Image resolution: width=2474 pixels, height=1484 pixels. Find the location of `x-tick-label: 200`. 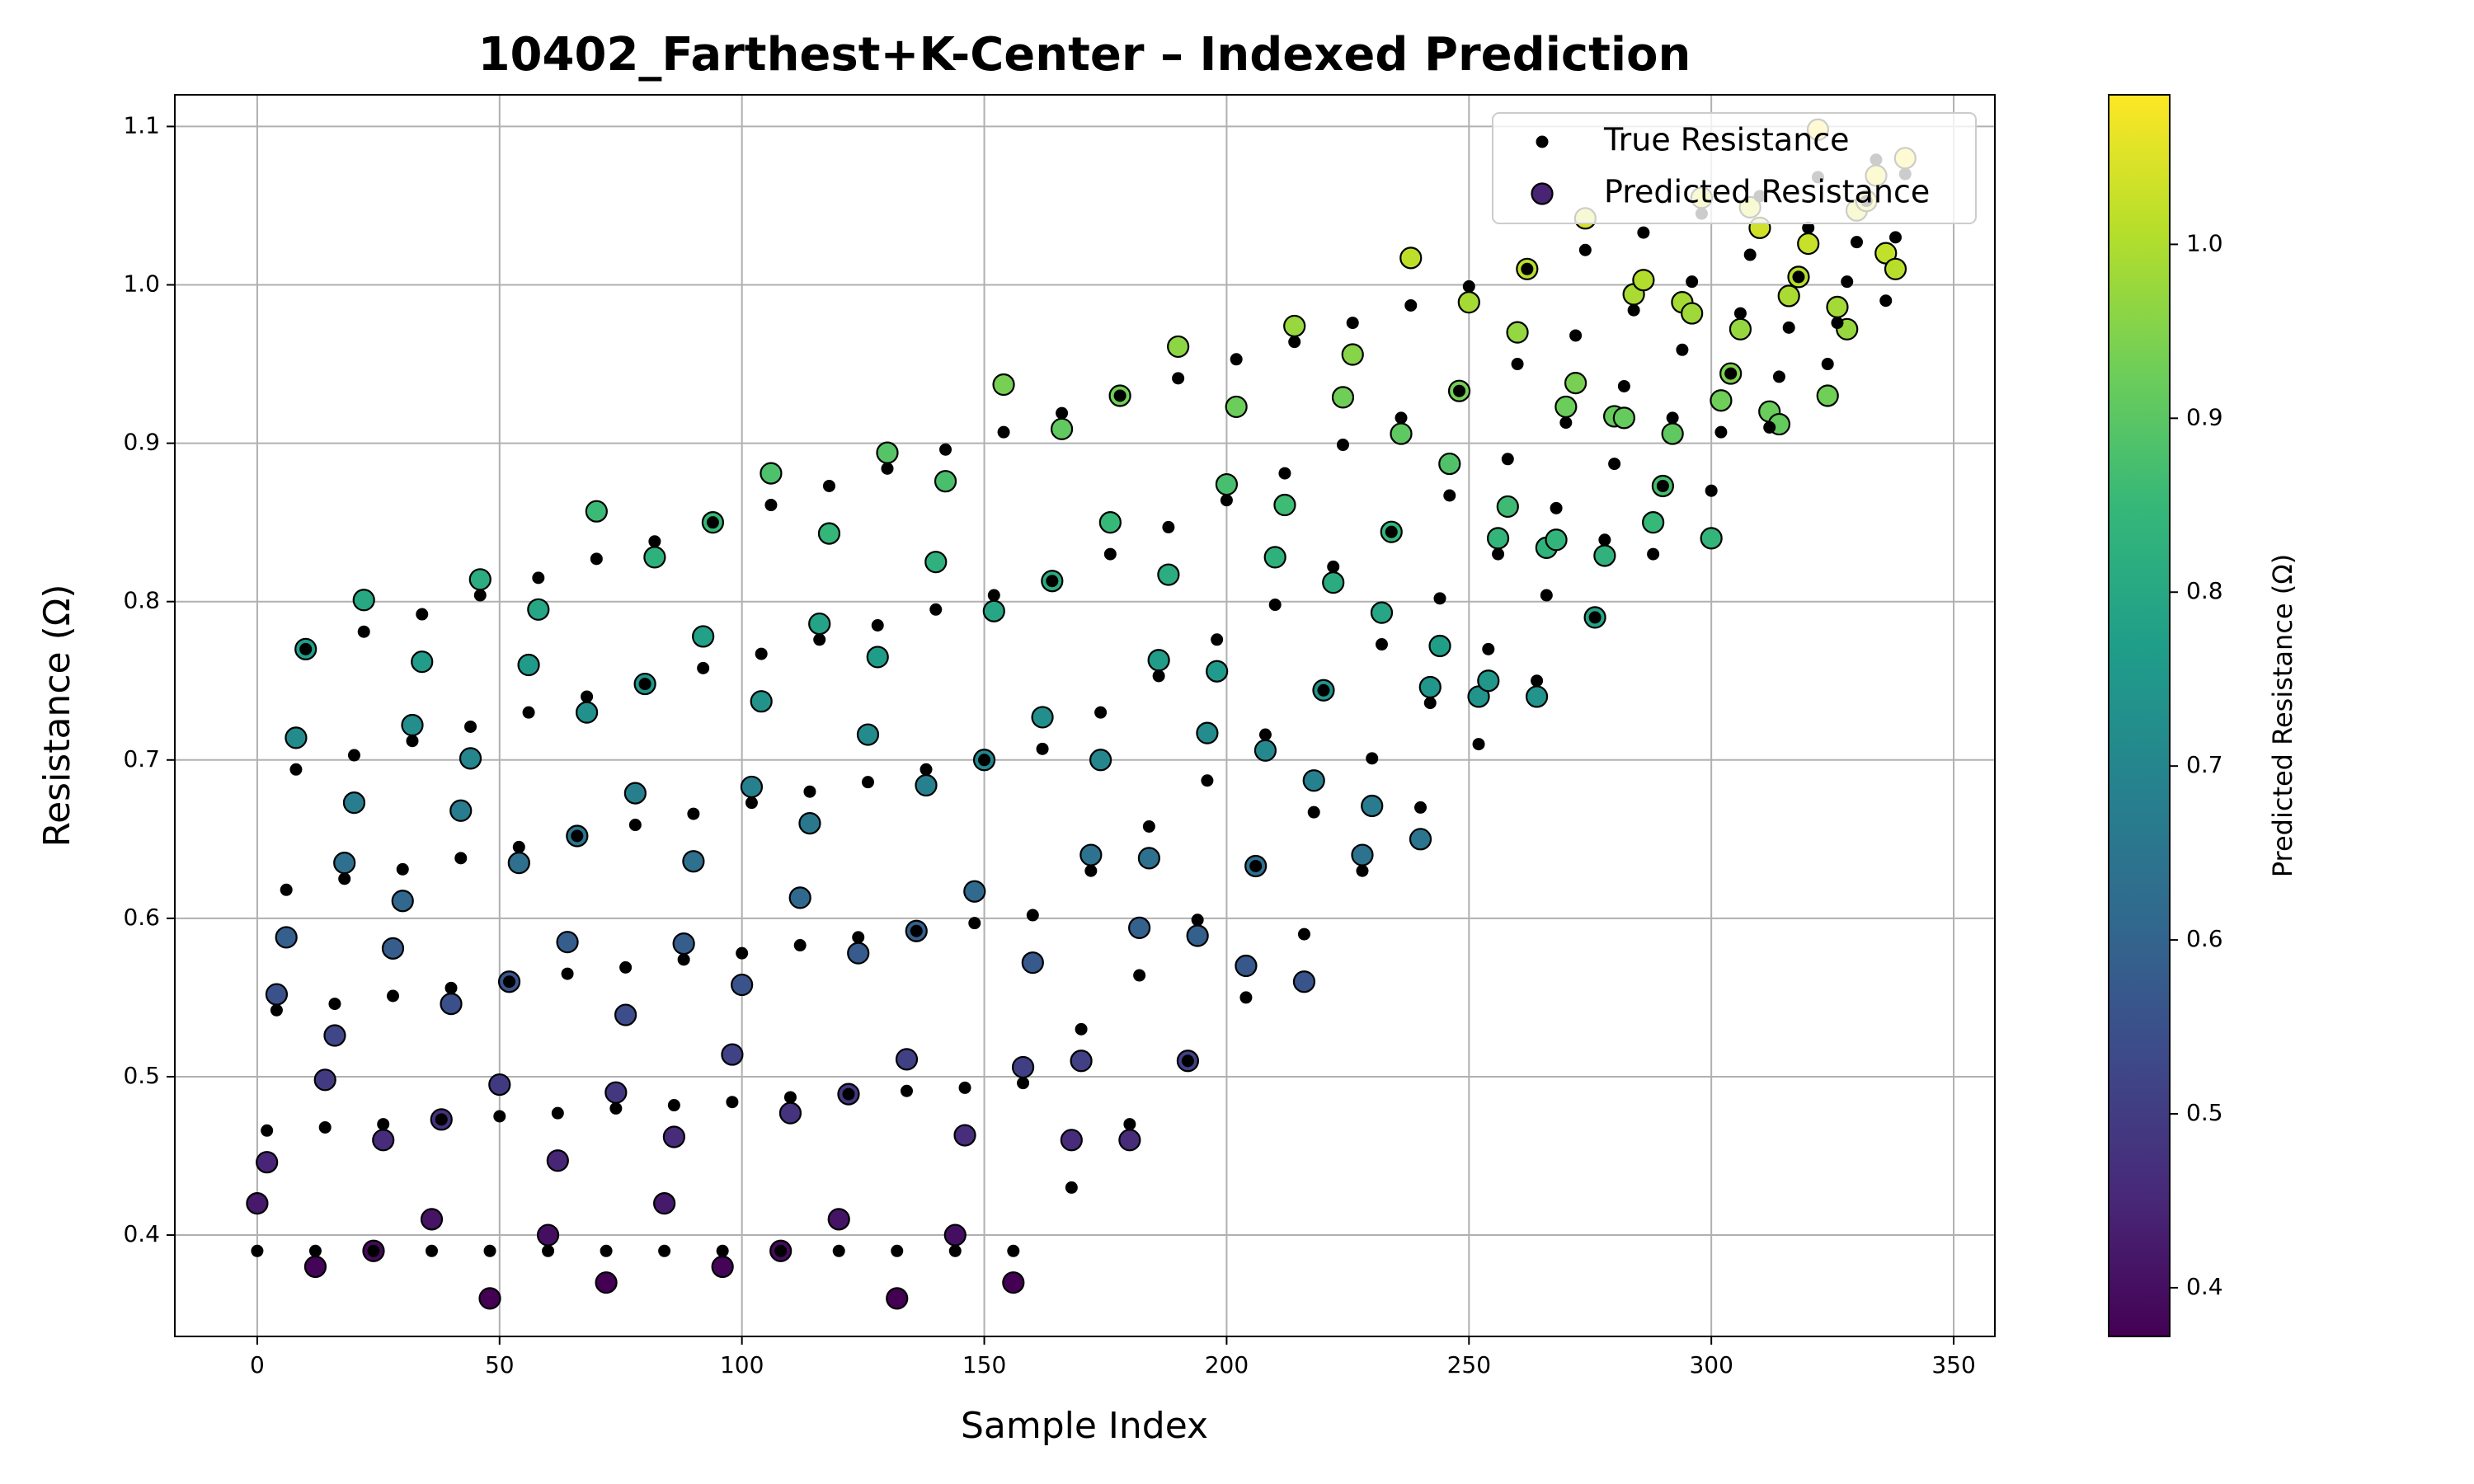

x-tick-label: 200 is located at coordinates (1227, 1364).